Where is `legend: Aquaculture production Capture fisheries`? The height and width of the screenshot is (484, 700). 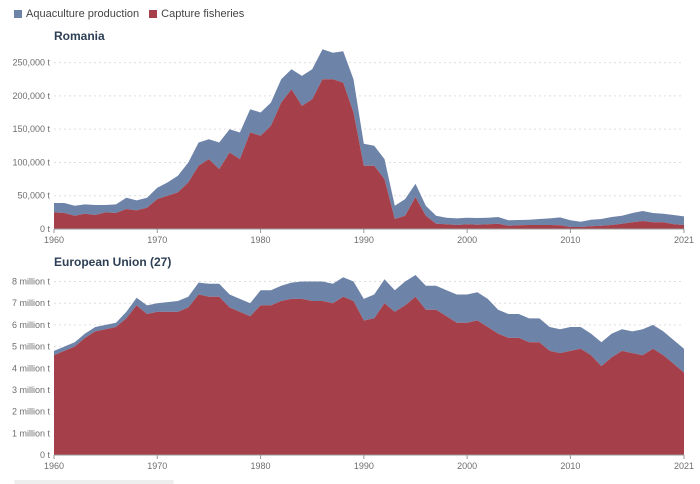
legend: Aquaculture production Capture fisheries is located at coordinates (129, 14).